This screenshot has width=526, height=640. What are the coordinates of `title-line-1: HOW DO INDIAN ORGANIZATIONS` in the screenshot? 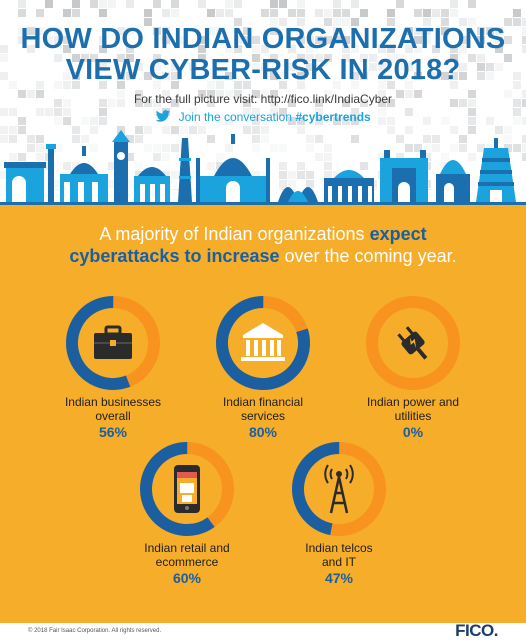 It's located at (263, 39).